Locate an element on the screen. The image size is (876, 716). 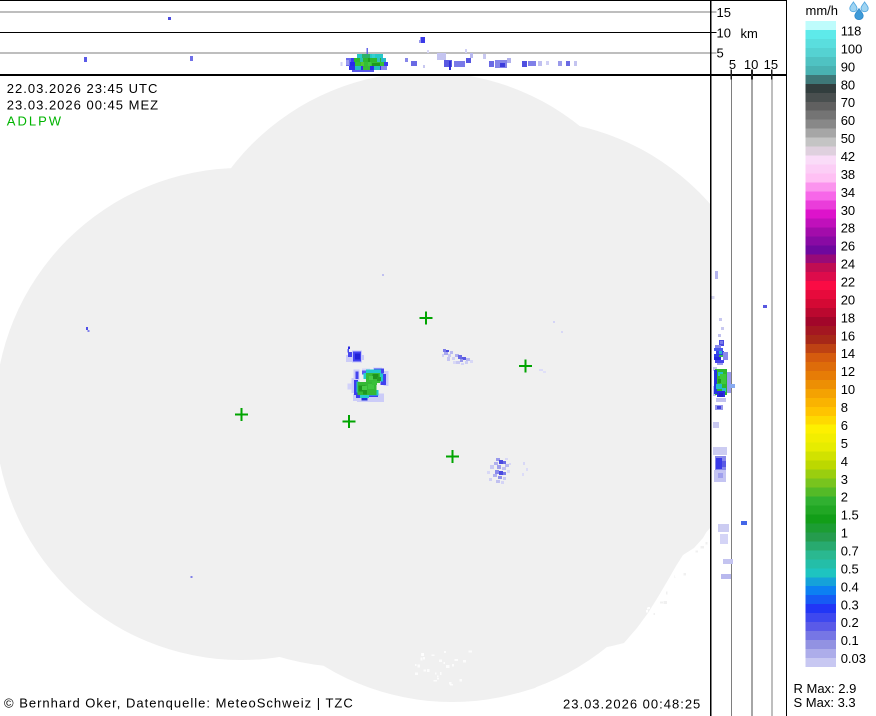
svg-text: S Max: 3.3 is located at coordinates (825, 702).